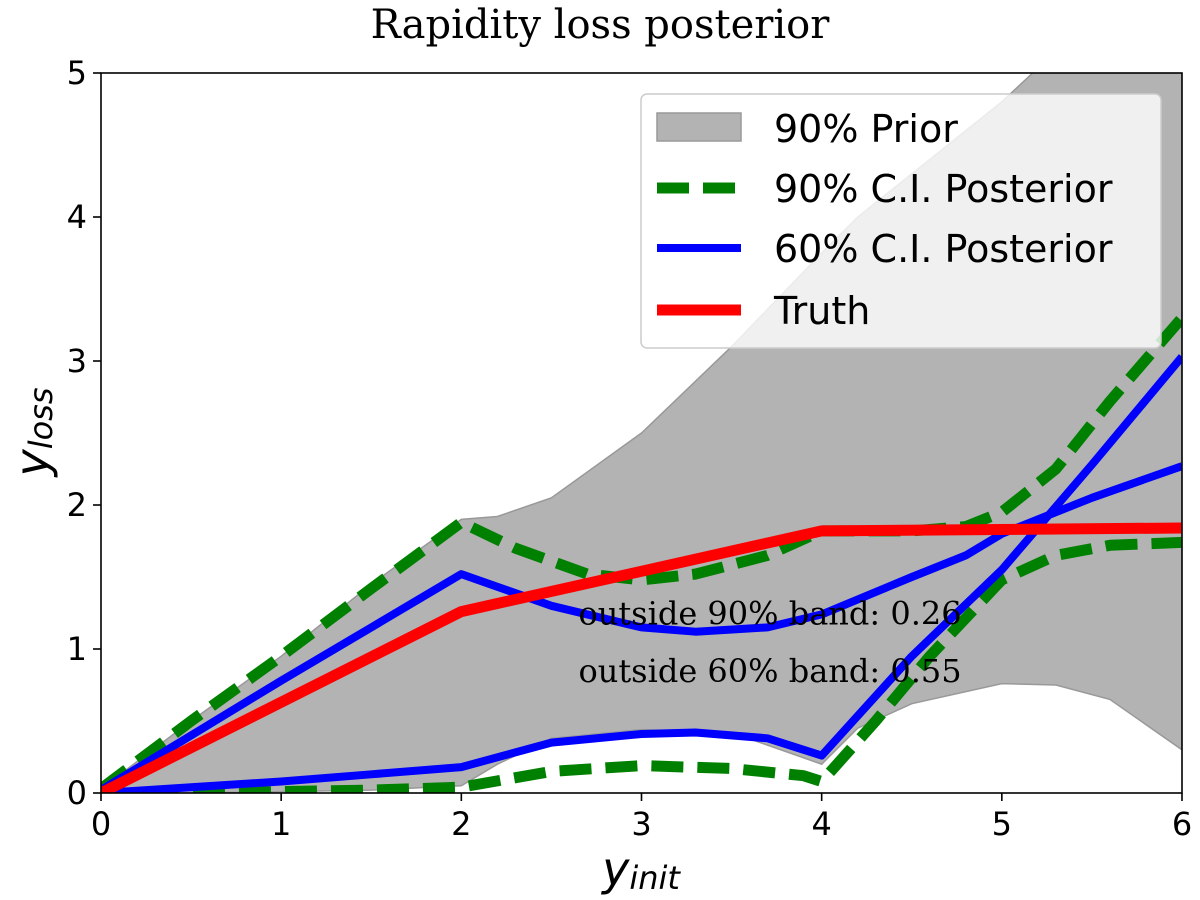 The width and height of the screenshot is (1200, 900). Describe the element at coordinates (77, 217) in the screenshot. I see `y-tick-label: 4` at that location.